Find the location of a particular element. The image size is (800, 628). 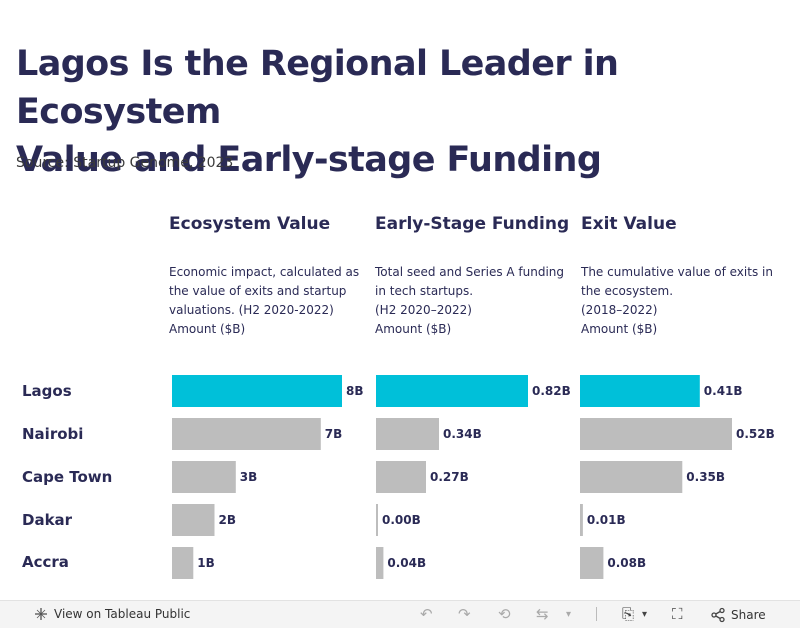

data-label-early-stage-funding-nairobi: 0.34B is located at coordinates (462, 434).